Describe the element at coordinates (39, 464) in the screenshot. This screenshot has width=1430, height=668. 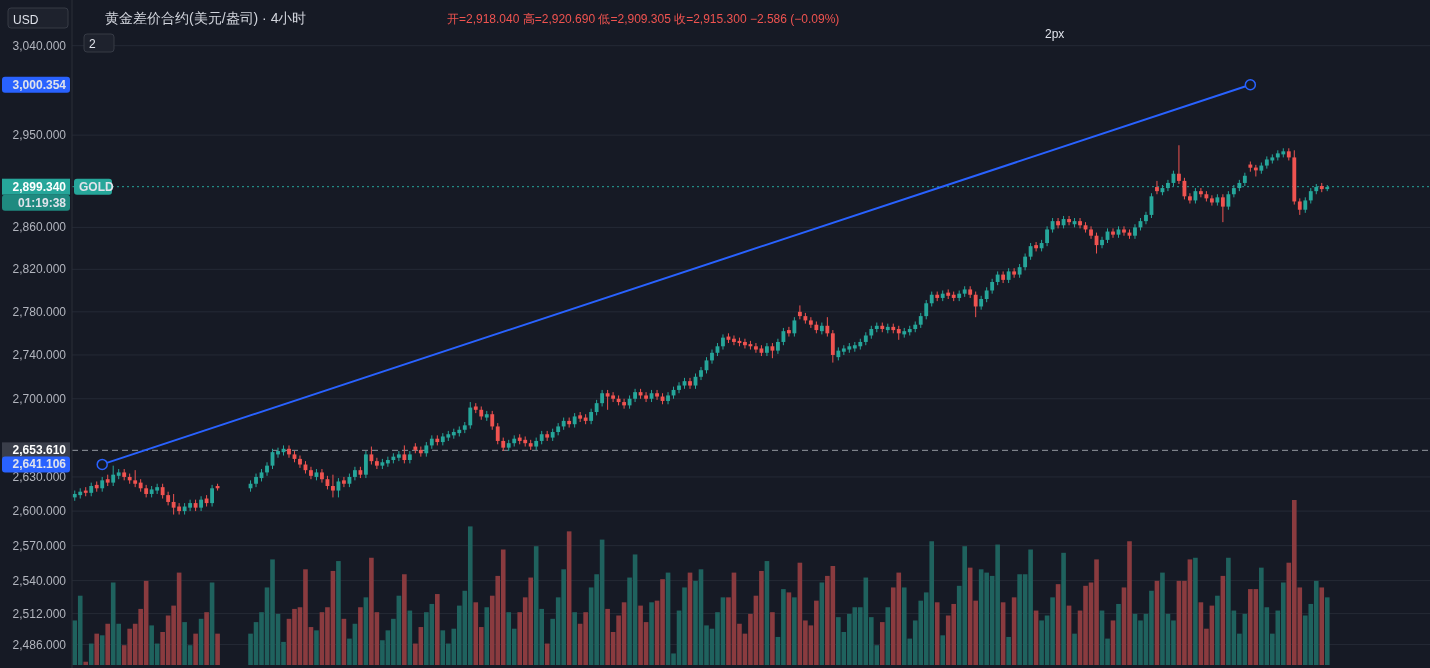
I see `text: 2,641.106` at that location.